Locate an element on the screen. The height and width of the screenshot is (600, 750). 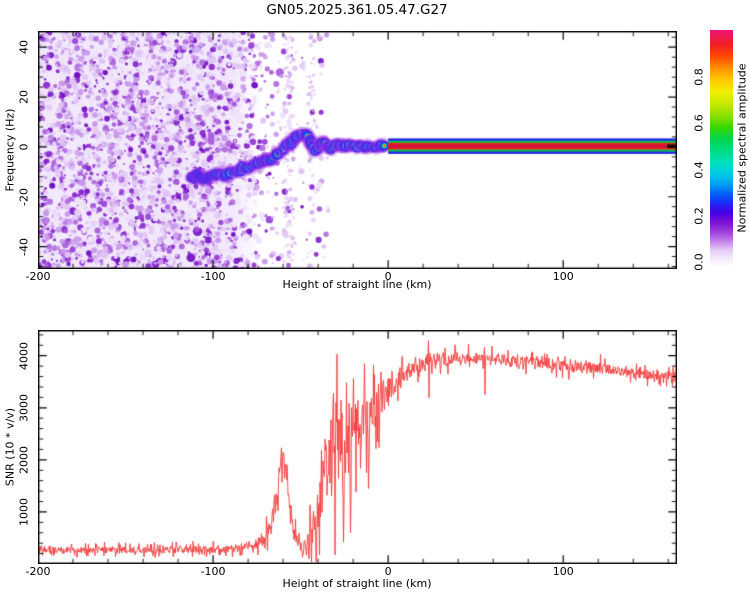
colorbar-tick-label: 0.0 is located at coordinates (698, 262).